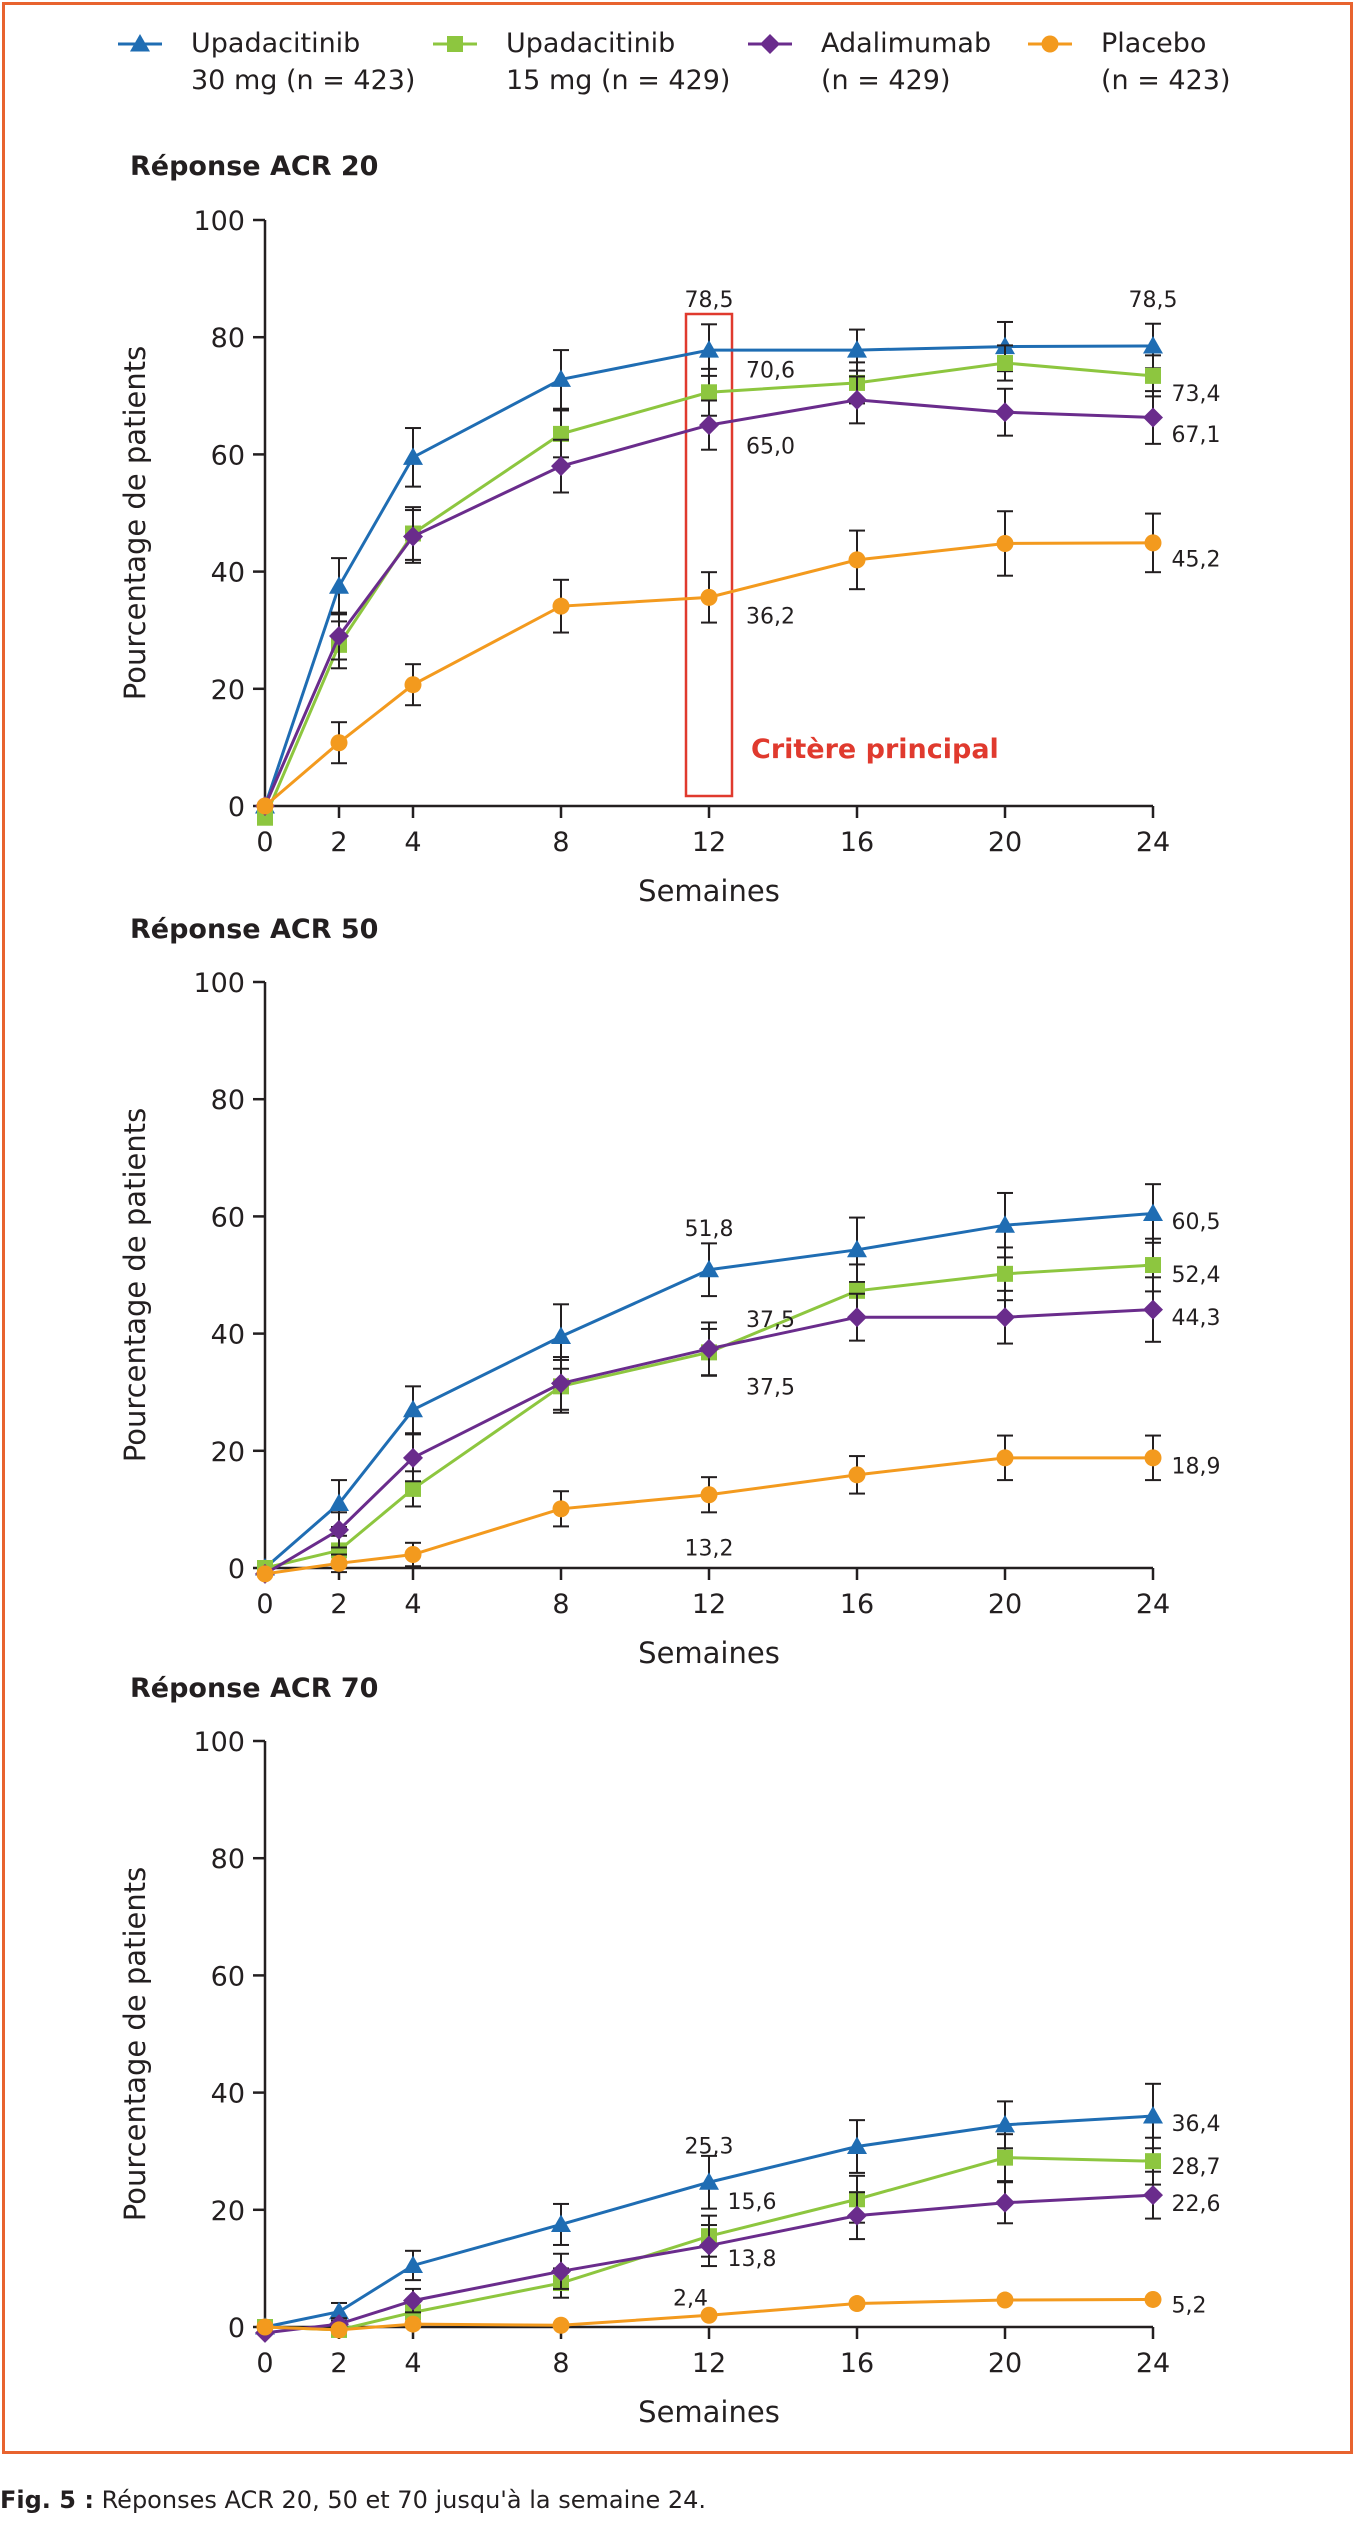 The image size is (1359, 2528). Describe the element at coordinates (709, 1604) in the screenshot. I see `x-tick-label: 12` at that location.